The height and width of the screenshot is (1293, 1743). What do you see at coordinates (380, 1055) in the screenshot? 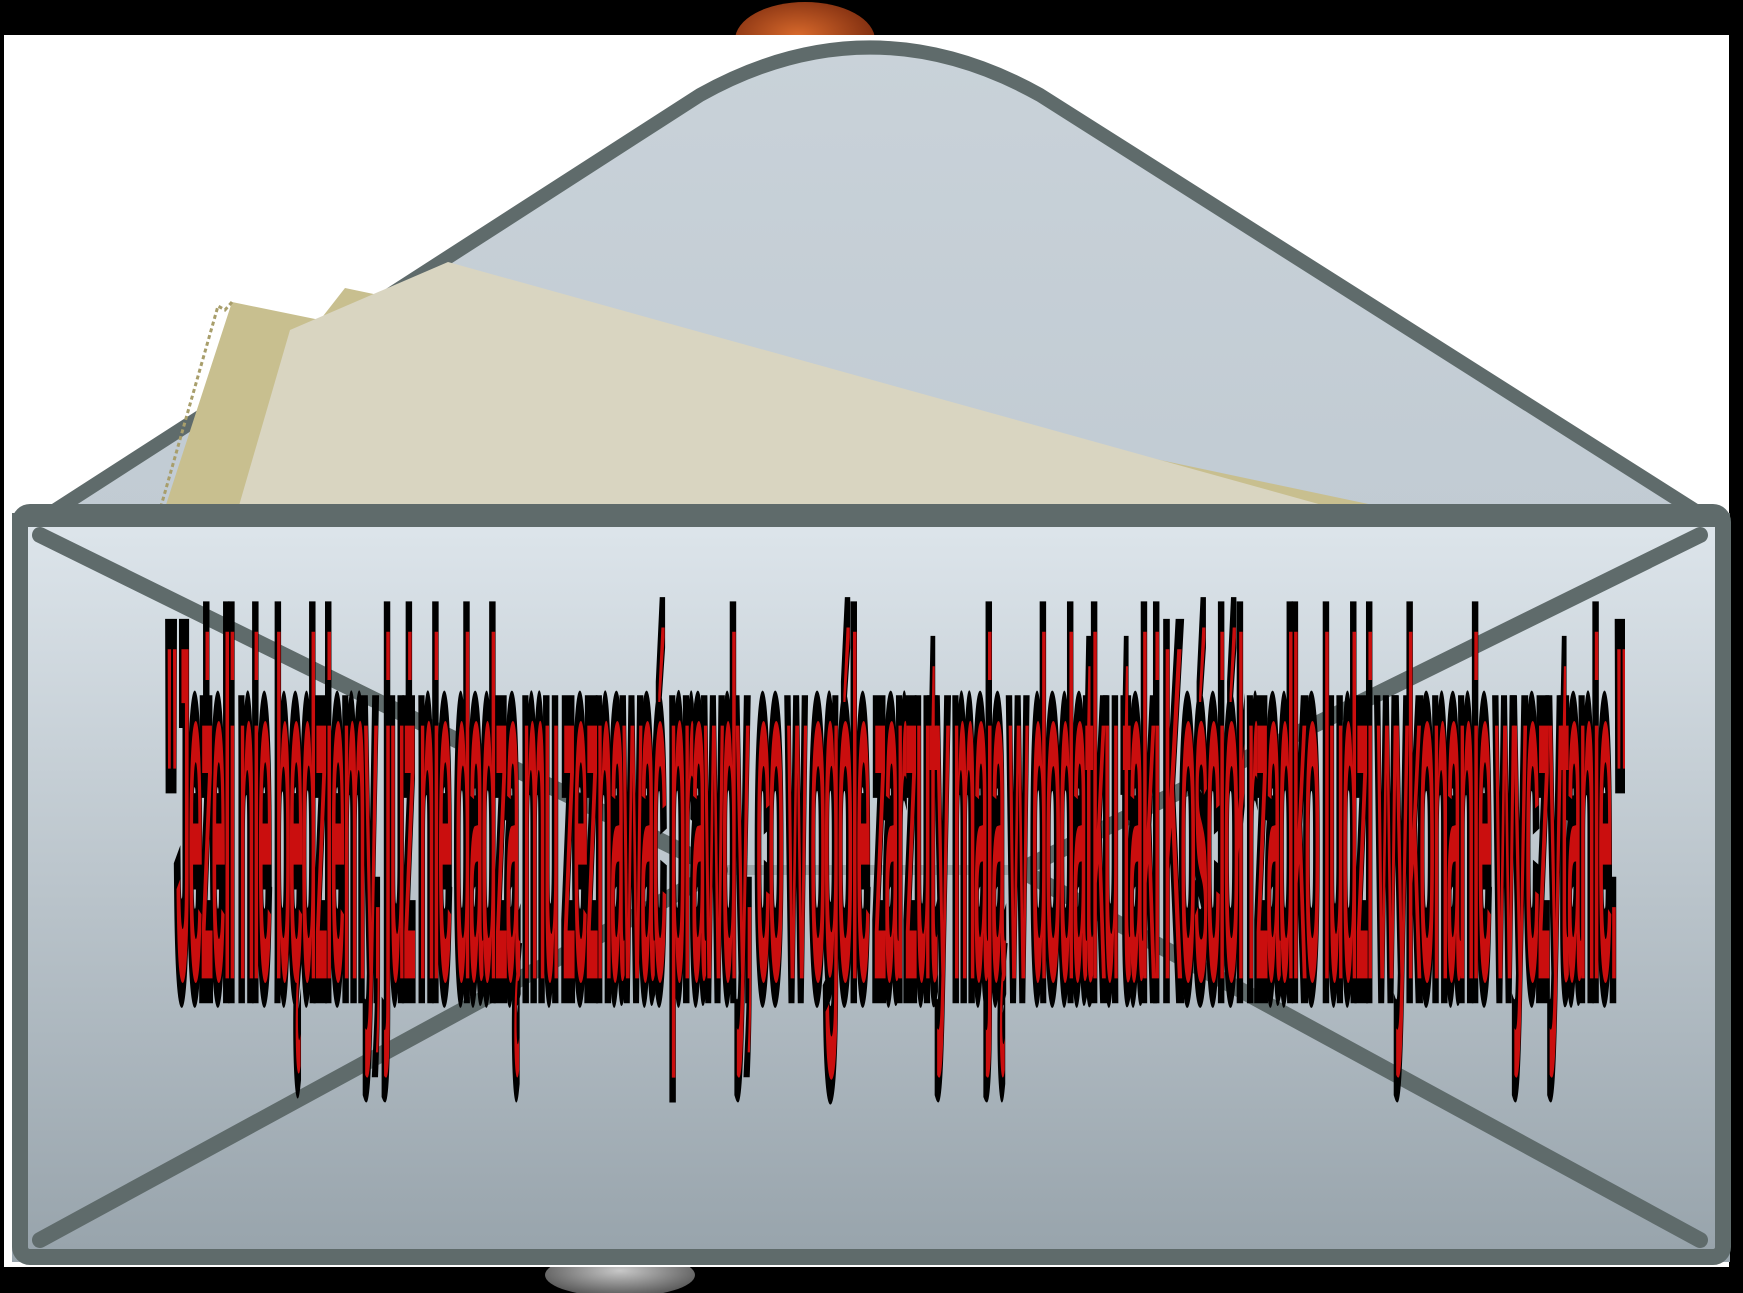
I see `envelope-fold-bottom-left` at bounding box center [380, 1055].